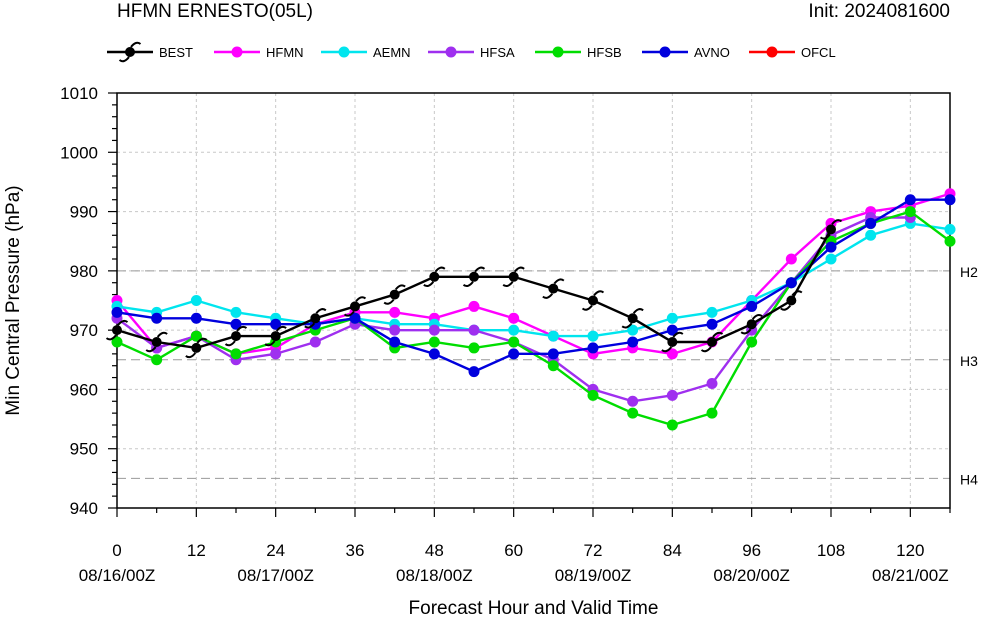 The image size is (984, 618). What do you see at coordinates (84, 508) in the screenshot?
I see `y-tick-label: 940` at bounding box center [84, 508].